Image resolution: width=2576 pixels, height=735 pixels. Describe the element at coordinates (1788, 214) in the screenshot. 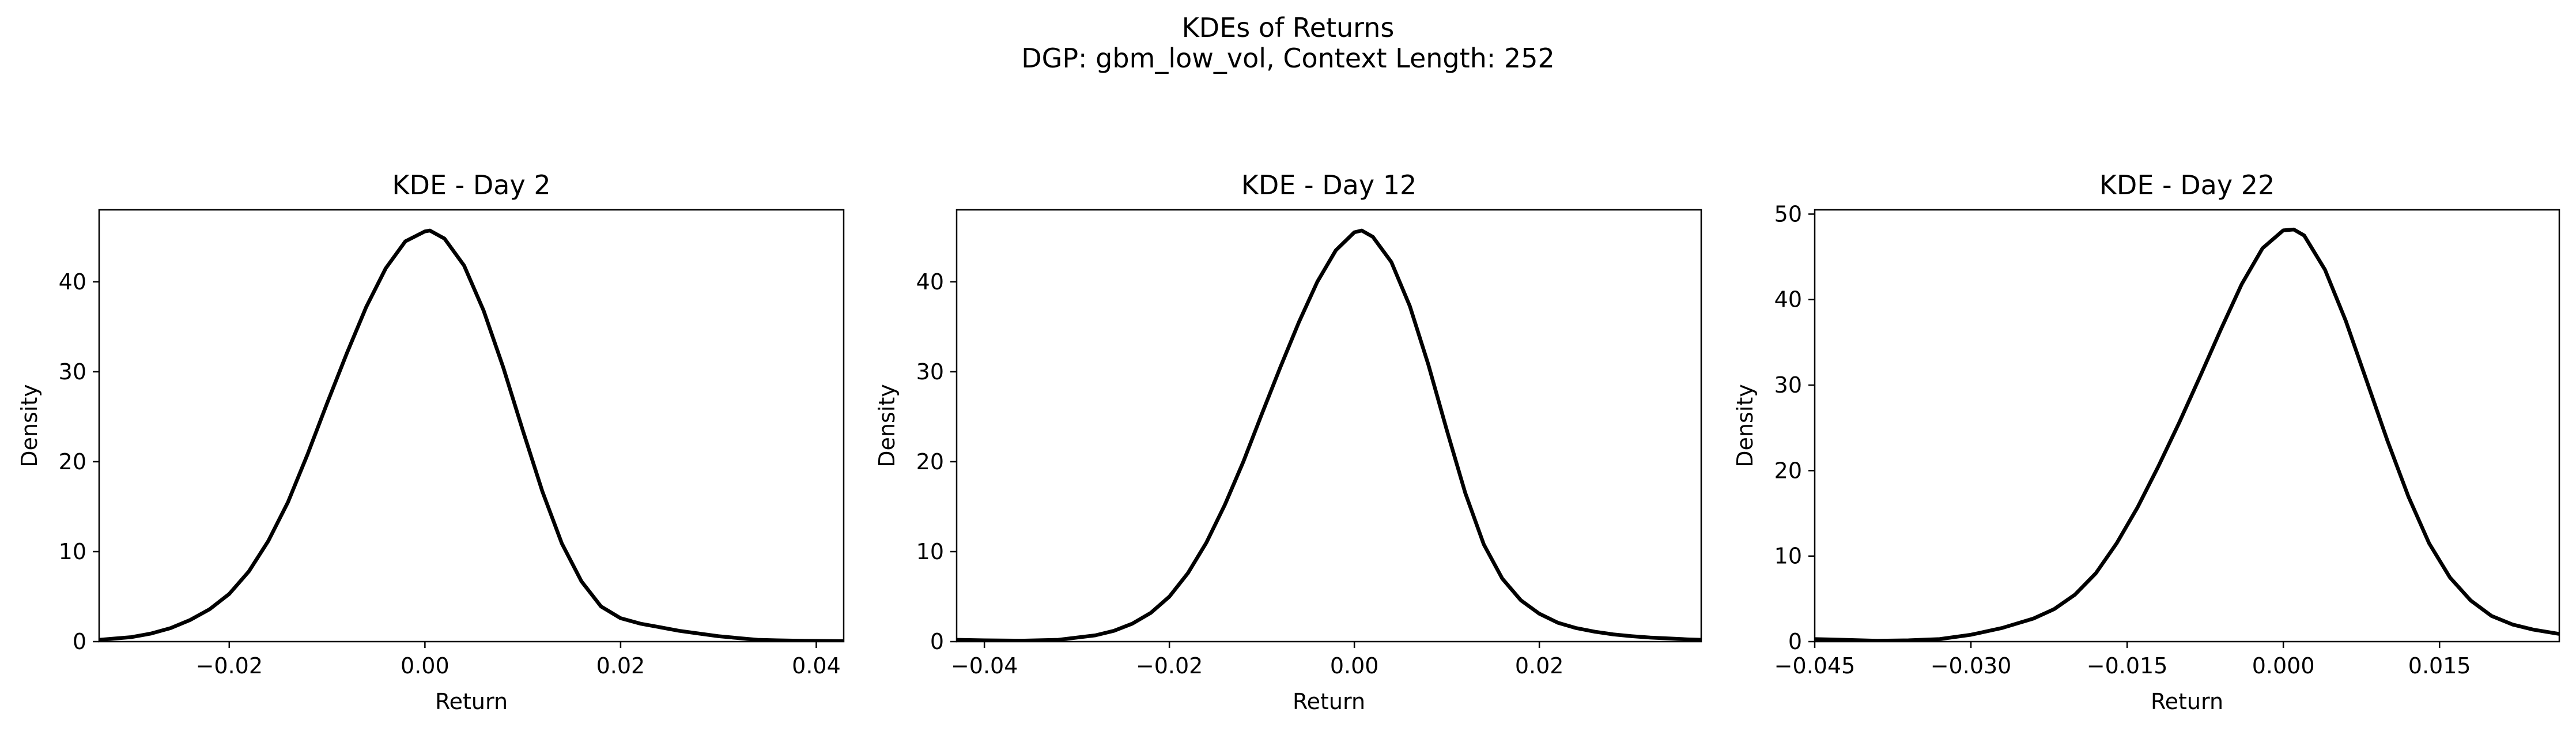

I see `y-tick-label: 50` at that location.